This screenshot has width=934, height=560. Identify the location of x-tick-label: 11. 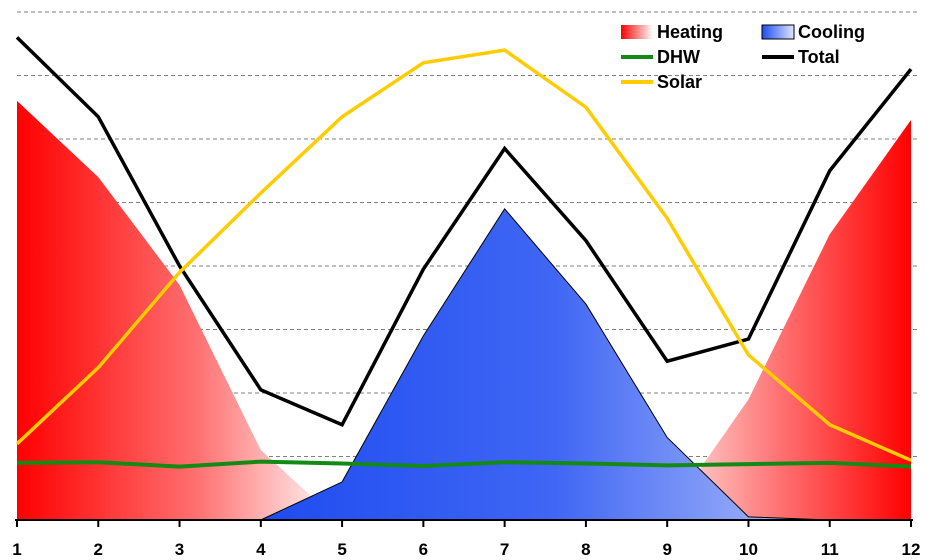
(830, 549).